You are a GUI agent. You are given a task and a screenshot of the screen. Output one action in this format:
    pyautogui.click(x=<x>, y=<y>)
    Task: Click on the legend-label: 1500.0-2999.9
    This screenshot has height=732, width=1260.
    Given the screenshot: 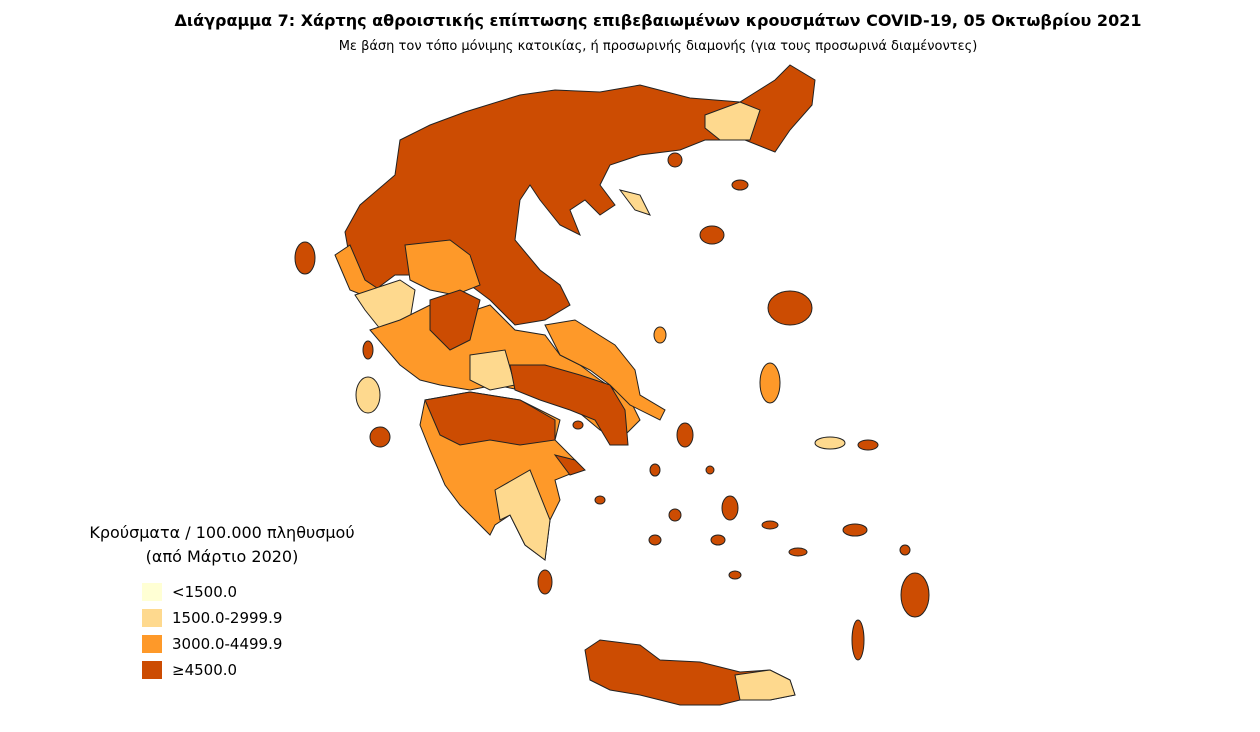 What is the action you would take?
    pyautogui.click(x=227, y=618)
    